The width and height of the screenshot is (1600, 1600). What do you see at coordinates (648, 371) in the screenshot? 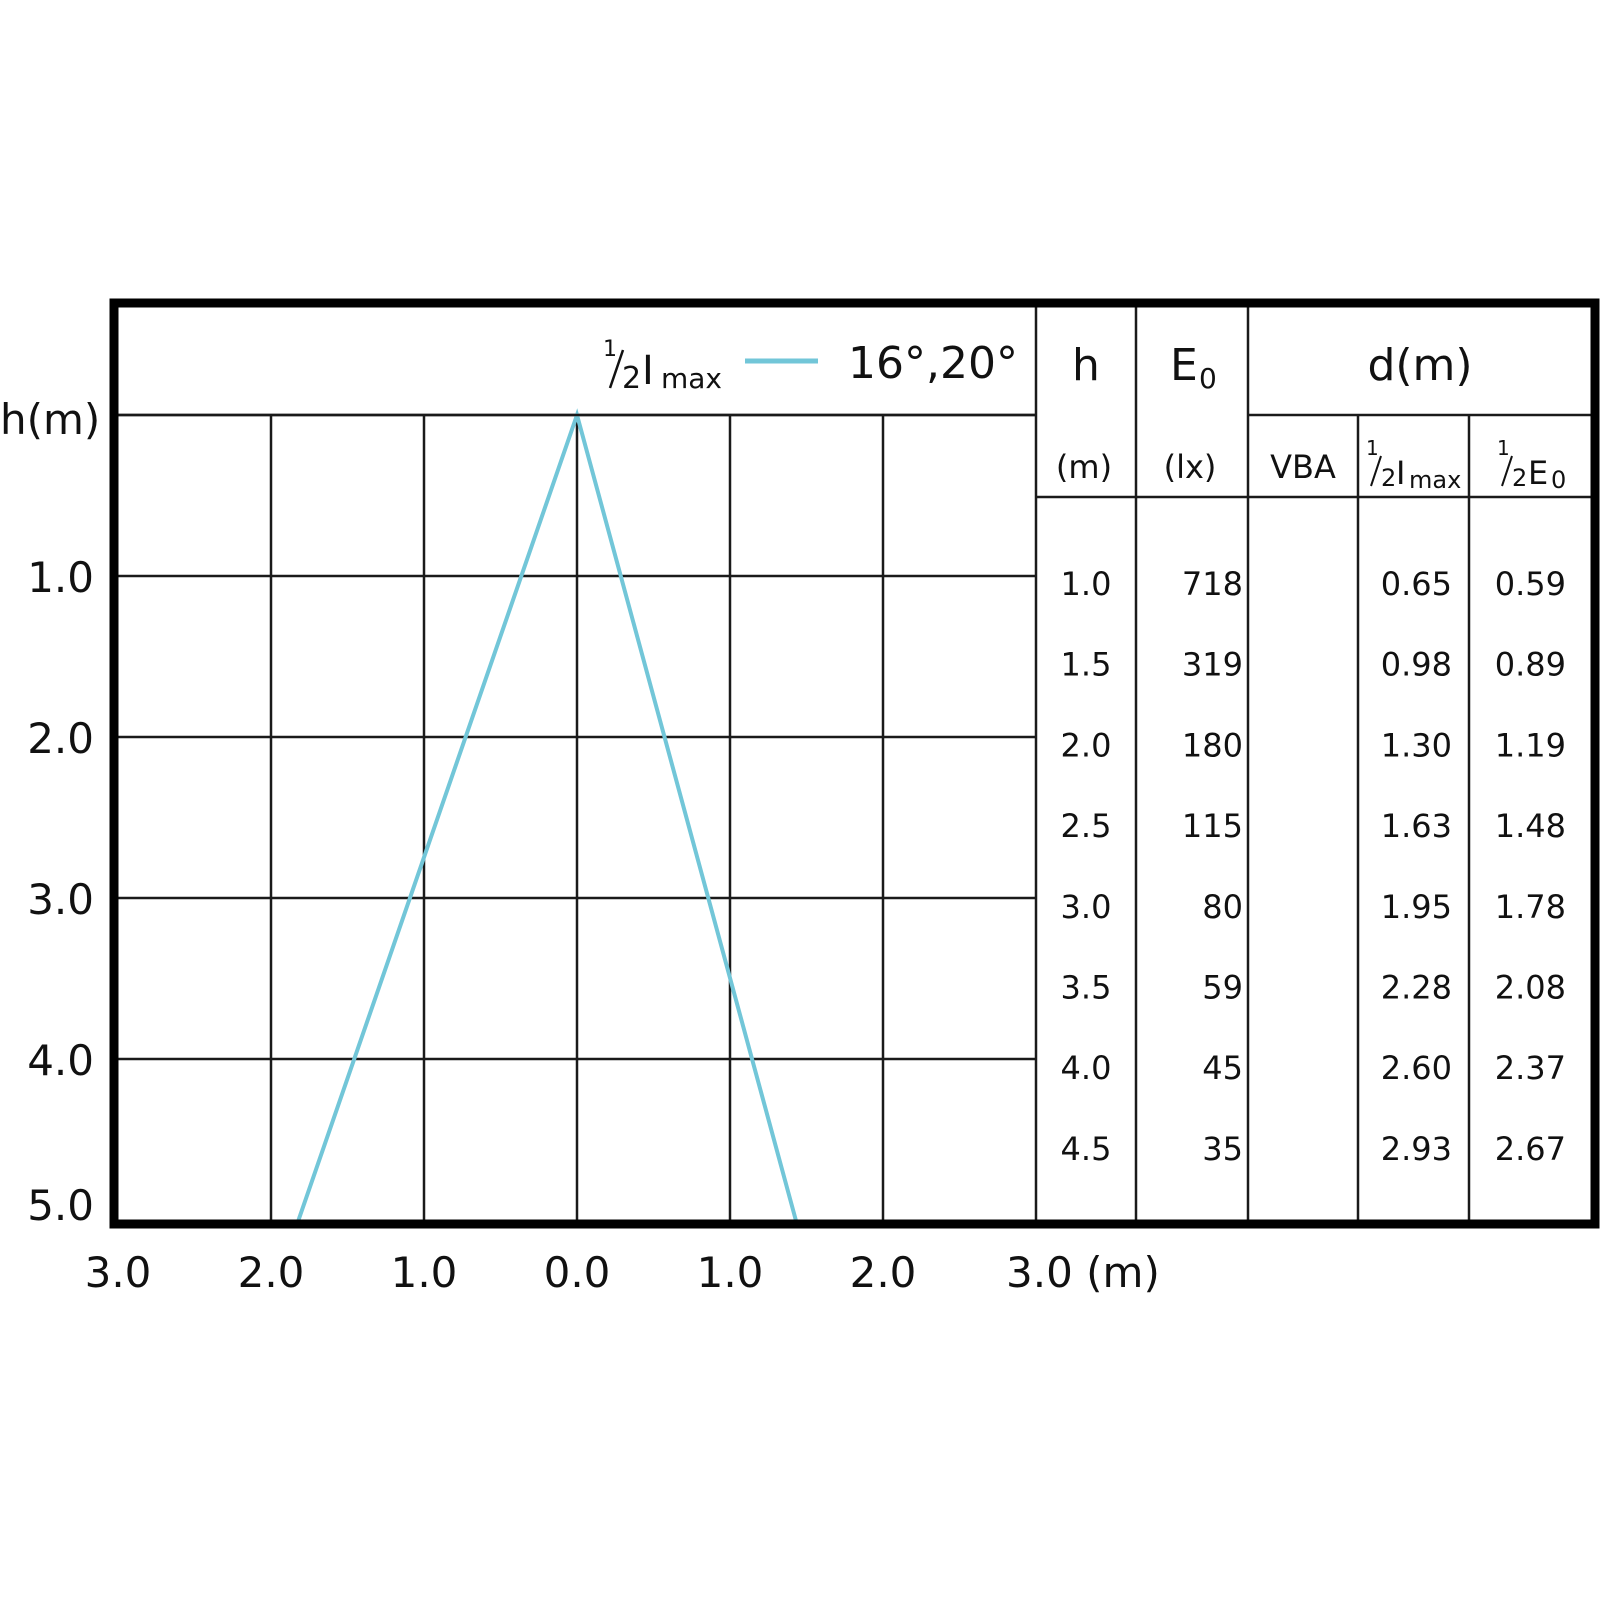
I see `legend-label-main: I` at bounding box center [648, 371].